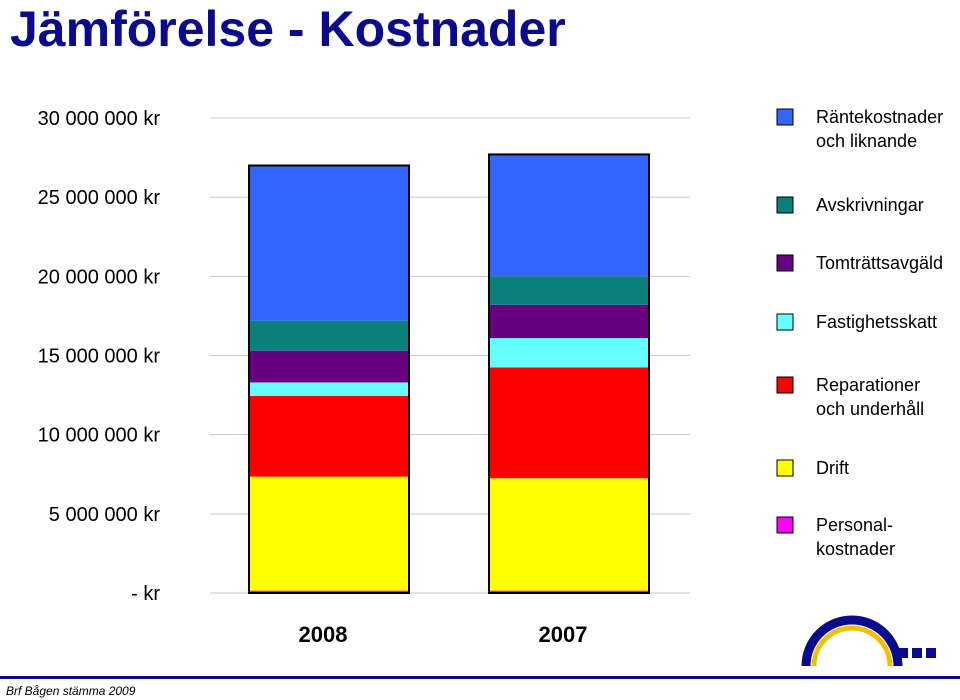 This screenshot has height=700, width=960. Describe the element at coordinates (288, 29) in the screenshot. I see `page-title: Jämförelse - Kostnader` at that location.